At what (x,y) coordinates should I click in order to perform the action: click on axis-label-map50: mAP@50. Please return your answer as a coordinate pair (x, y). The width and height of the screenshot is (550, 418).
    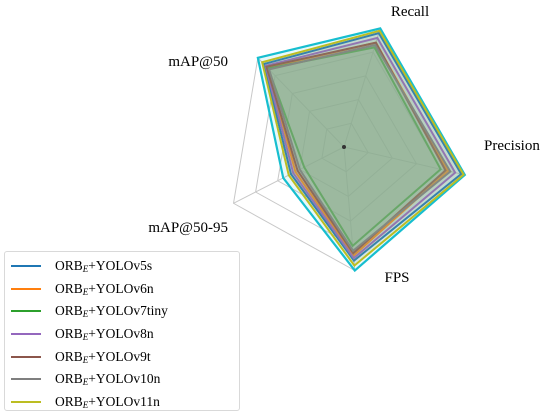
    Looking at the image, I should click on (198, 62).